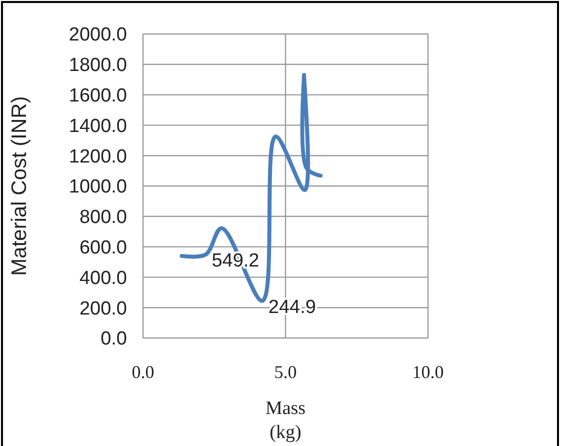 The height and width of the screenshot is (446, 562). Describe the element at coordinates (103, 278) in the screenshot. I see `y-tick-label: 400.0` at that location.